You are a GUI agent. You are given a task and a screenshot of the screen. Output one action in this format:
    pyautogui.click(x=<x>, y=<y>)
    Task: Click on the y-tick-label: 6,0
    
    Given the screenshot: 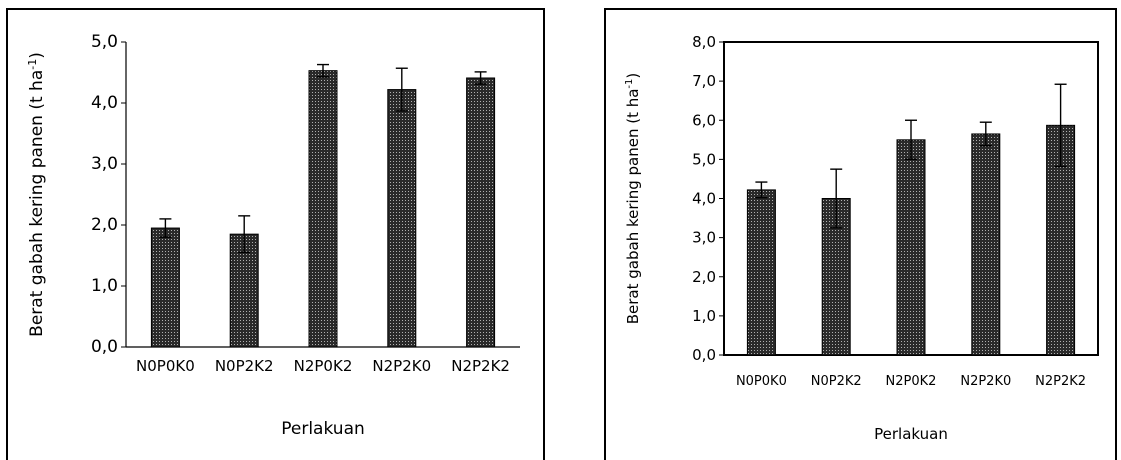 What is the action you would take?
    pyautogui.click(x=704, y=120)
    